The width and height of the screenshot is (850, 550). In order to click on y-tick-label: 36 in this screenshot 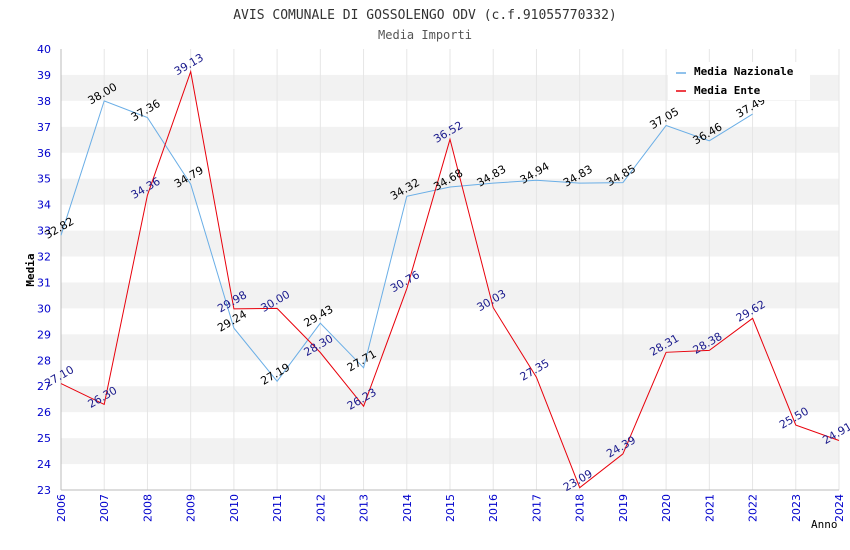, I will do `click(44, 153)`.